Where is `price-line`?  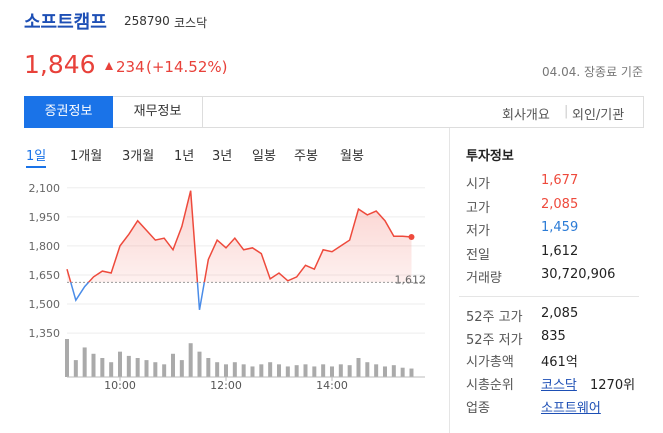
price-line is located at coordinates (239, 236).